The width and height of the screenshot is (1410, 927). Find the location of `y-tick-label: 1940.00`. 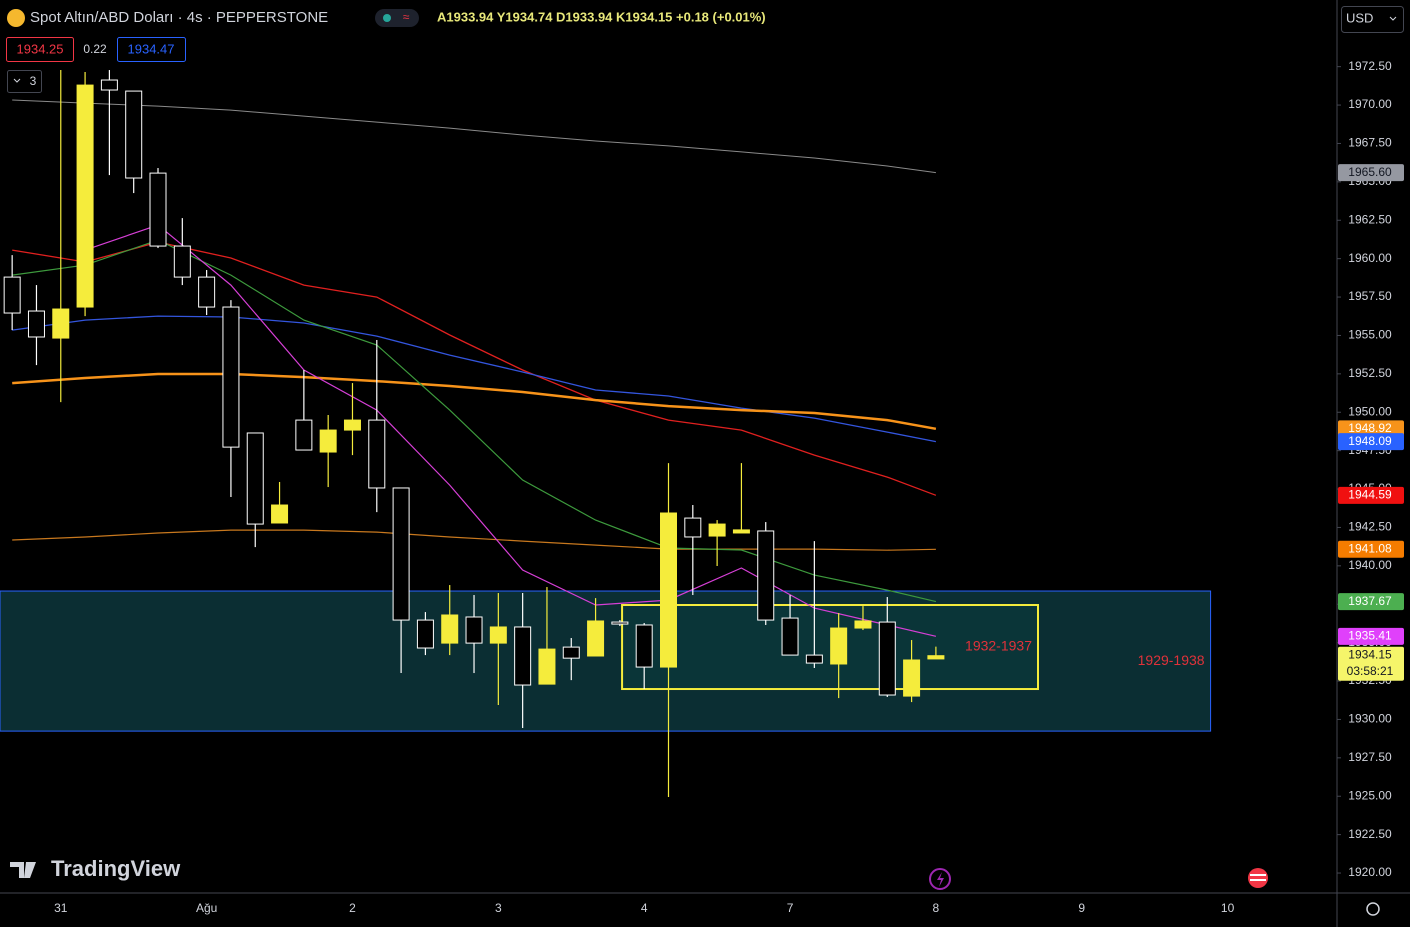

y-tick-label: 1940.00 is located at coordinates (1370, 565).